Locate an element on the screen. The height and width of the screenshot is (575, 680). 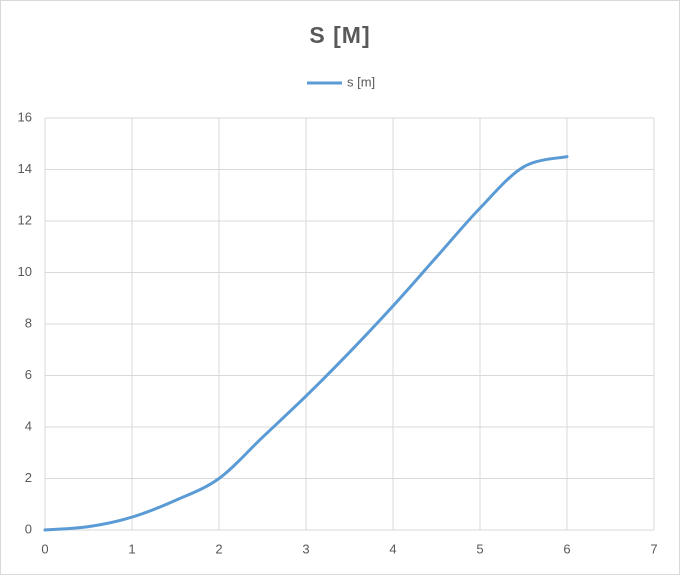
chart-title: S [M] is located at coordinates (339, 35).